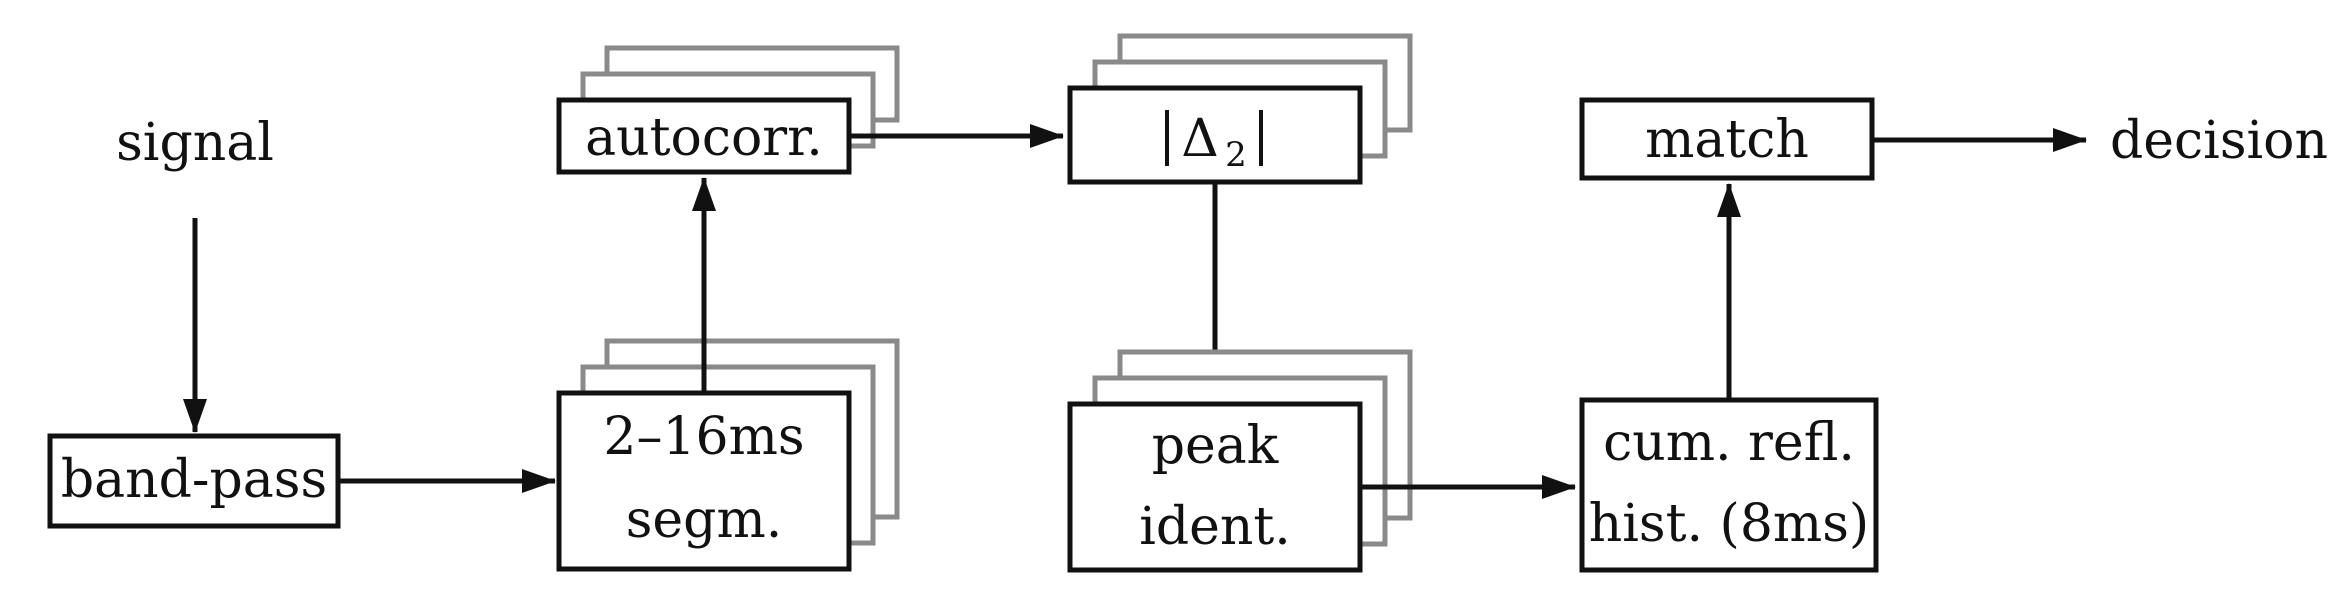 The image size is (2342, 608). I want to click on segm-block: 2–16ms segm., so click(728, 455).